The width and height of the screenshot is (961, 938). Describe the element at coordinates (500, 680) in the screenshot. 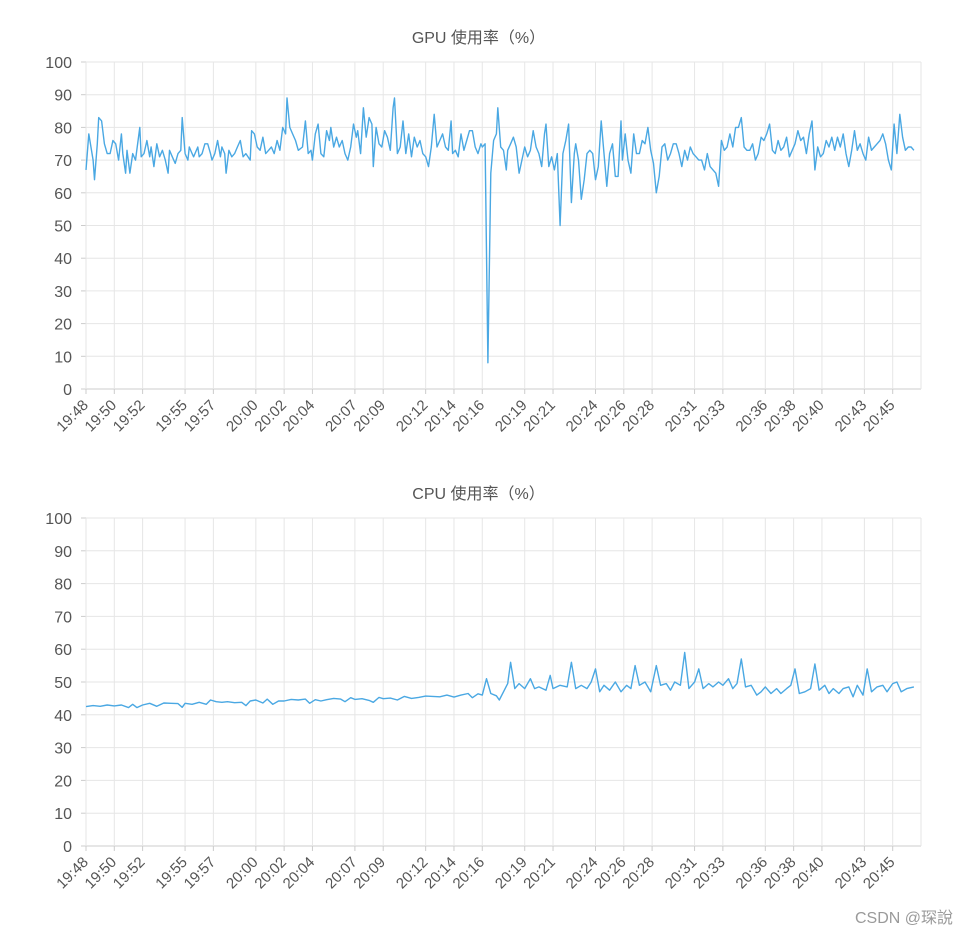

I see `series-line` at that location.